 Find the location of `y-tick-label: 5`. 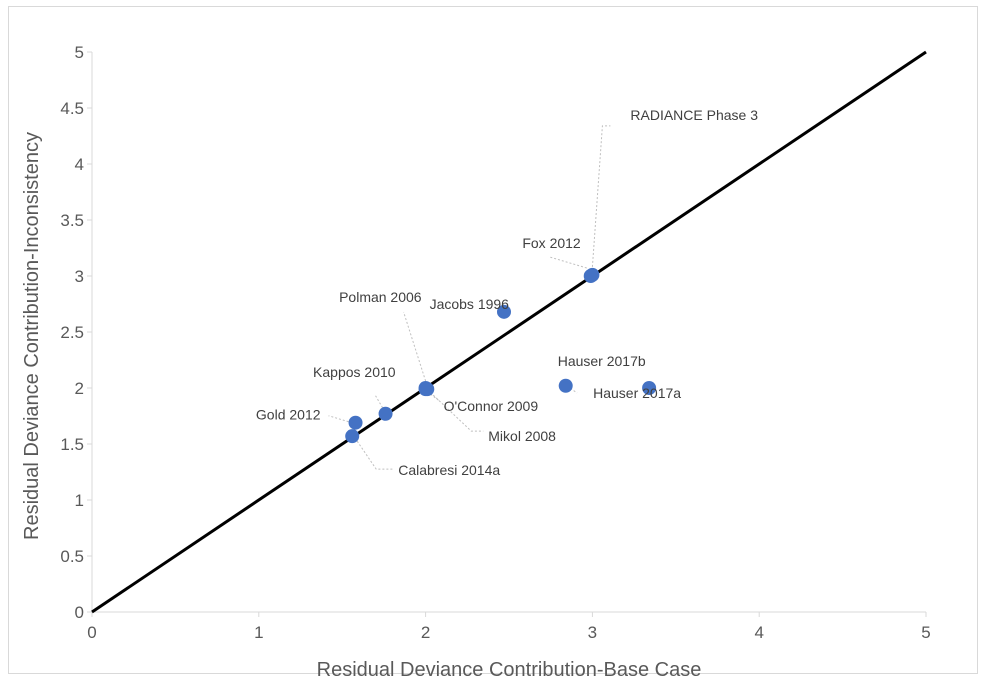

y-tick-label: 5 is located at coordinates (79, 52).